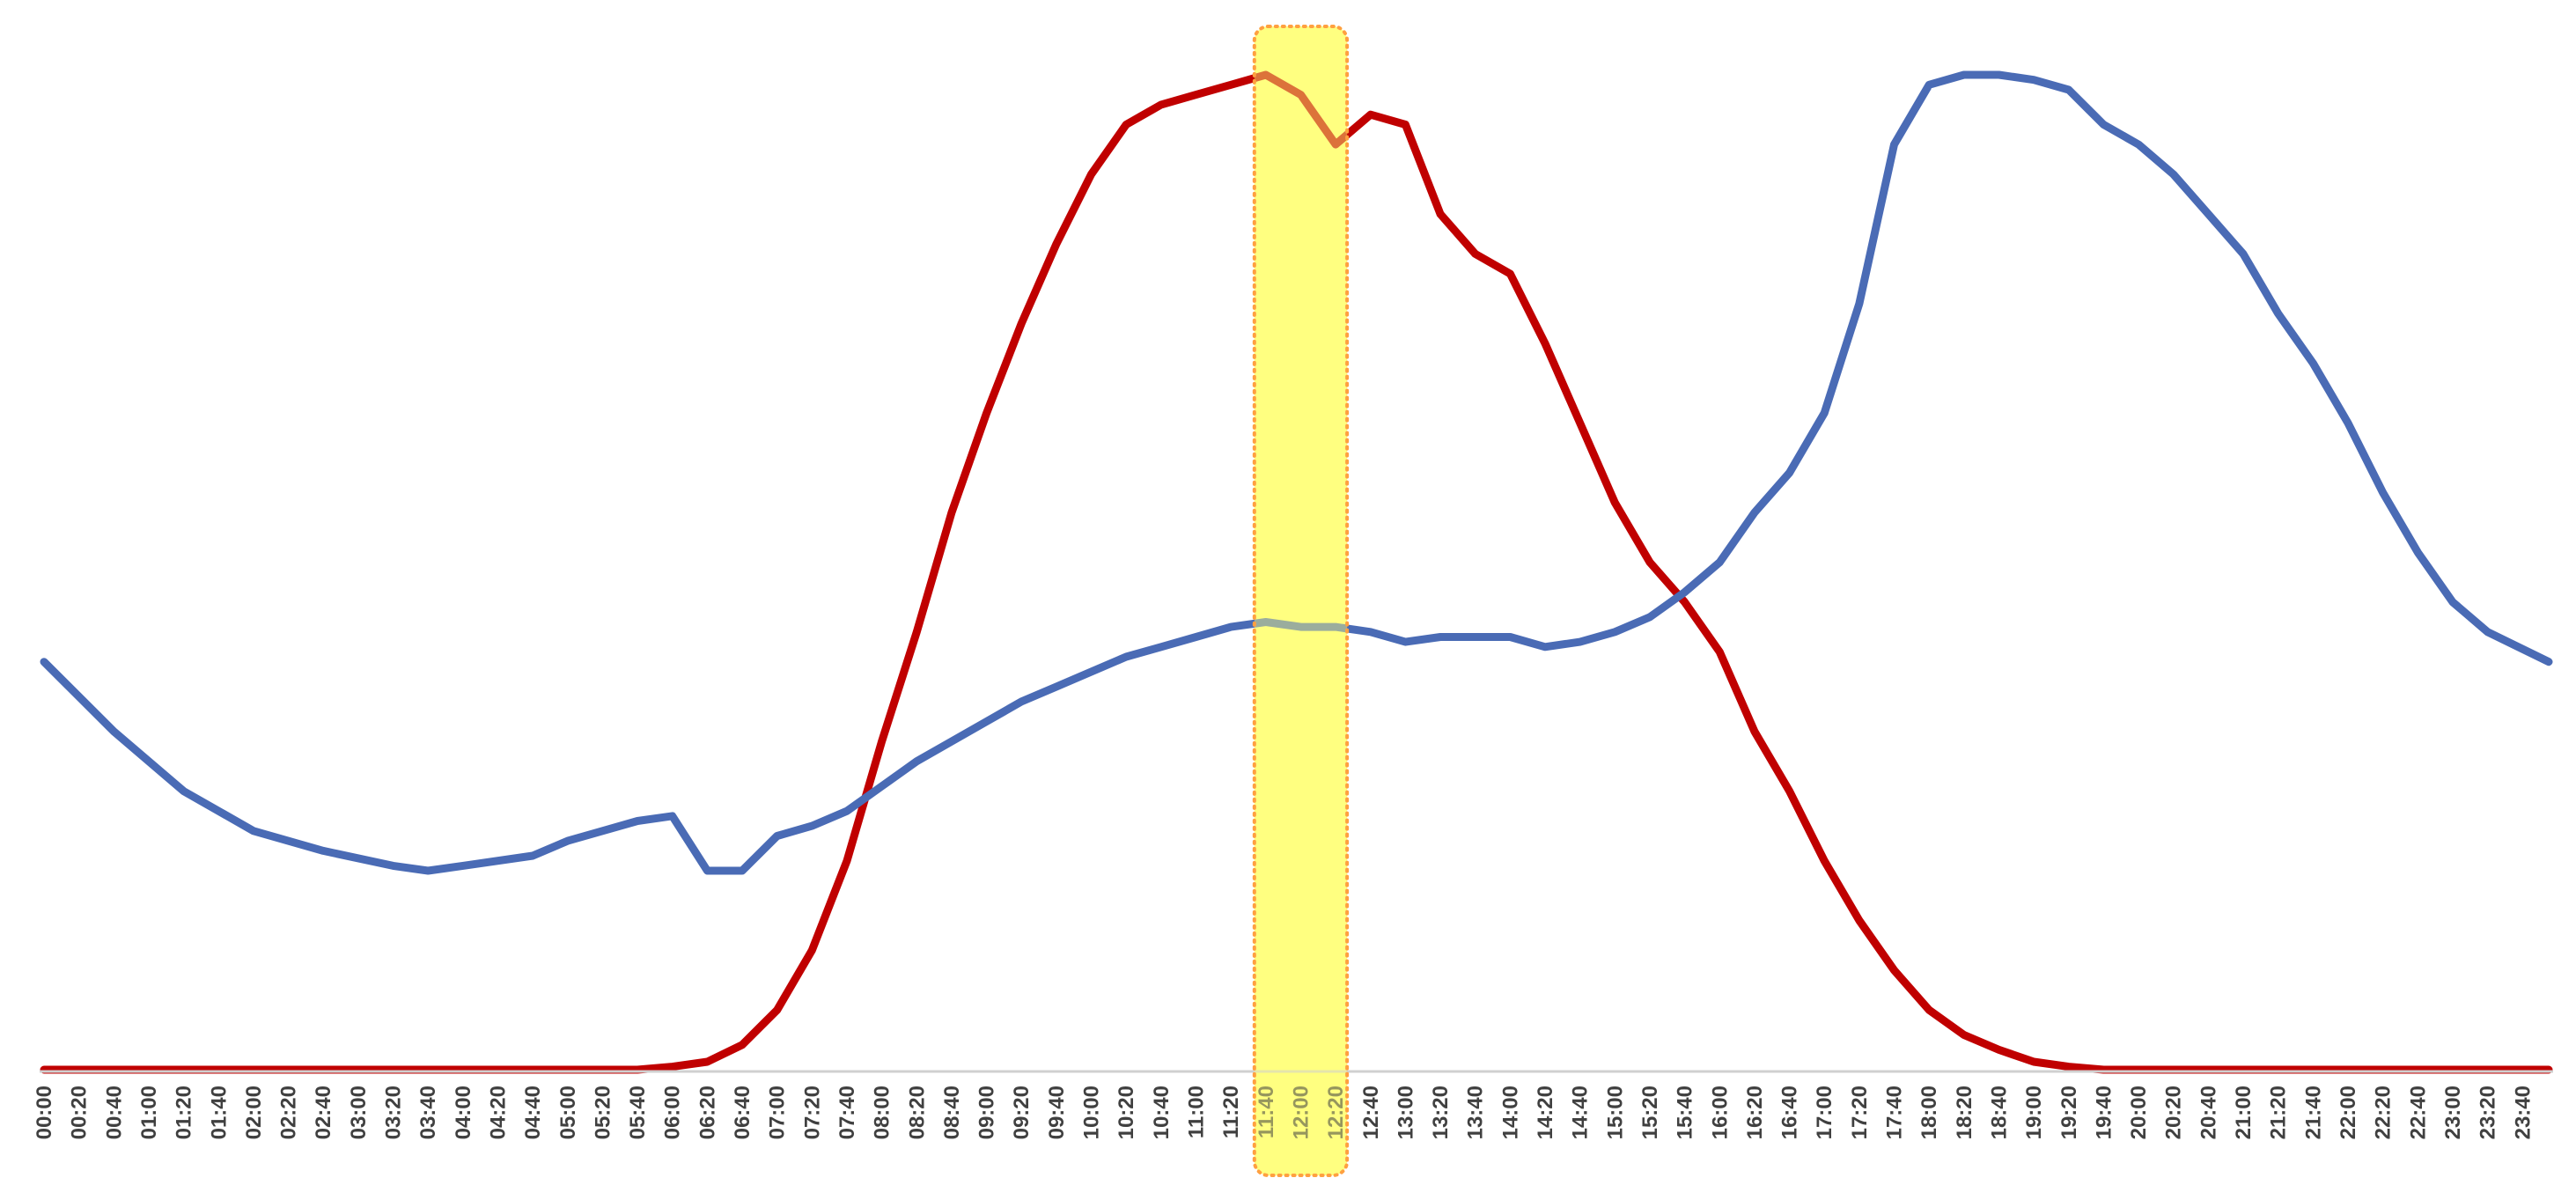 The height and width of the screenshot is (1200, 2576). What do you see at coordinates (2244, 1112) in the screenshot?
I see `x-tick-label: 21:00` at bounding box center [2244, 1112].